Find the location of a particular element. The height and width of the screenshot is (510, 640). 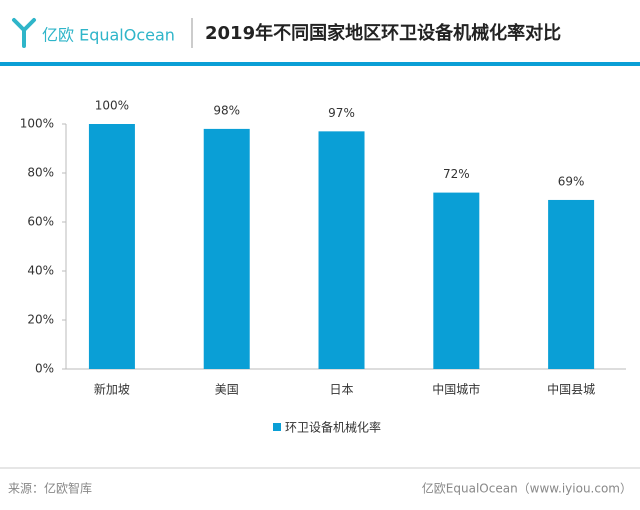

logo-icon is located at coordinates (24, 33).